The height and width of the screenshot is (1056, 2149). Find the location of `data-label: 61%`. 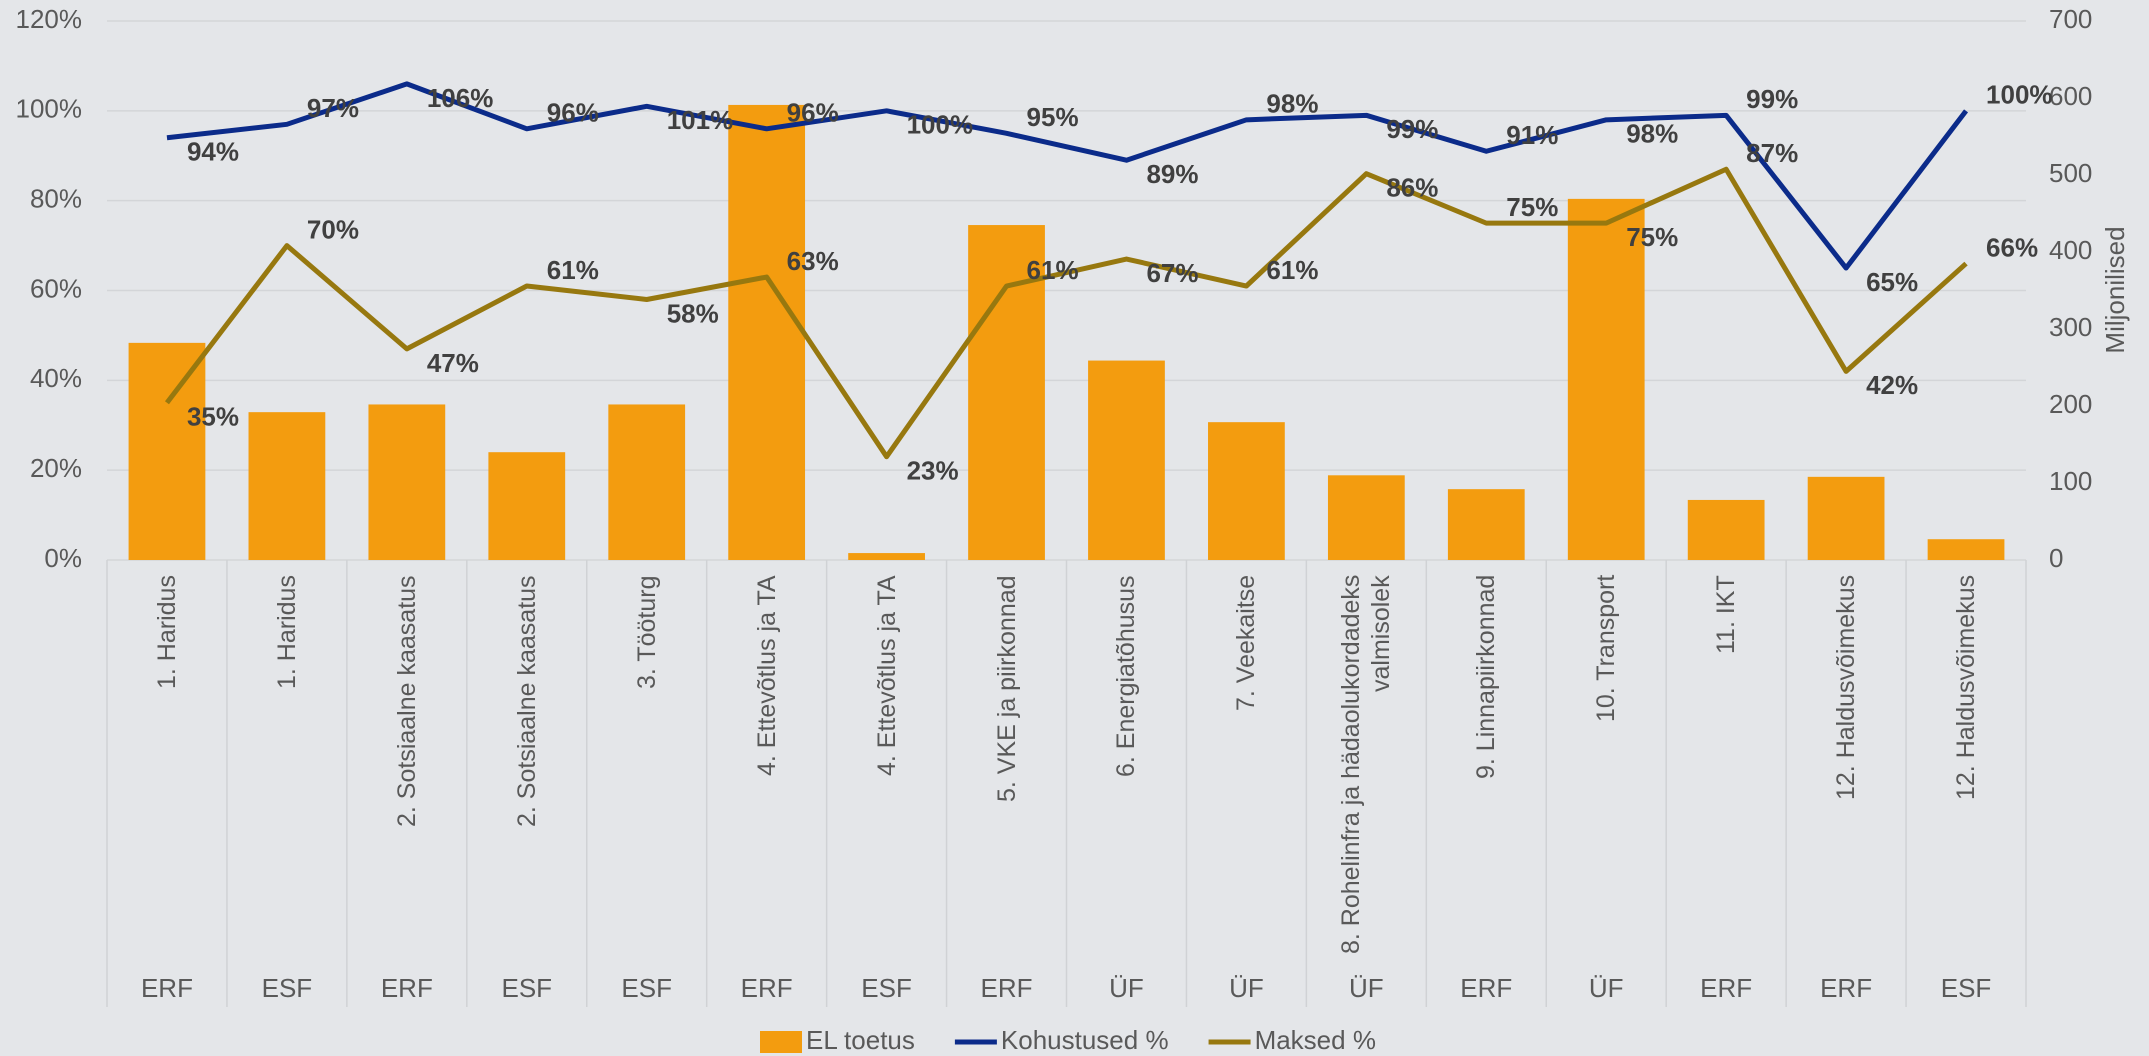

data-label: 61% is located at coordinates (573, 270).